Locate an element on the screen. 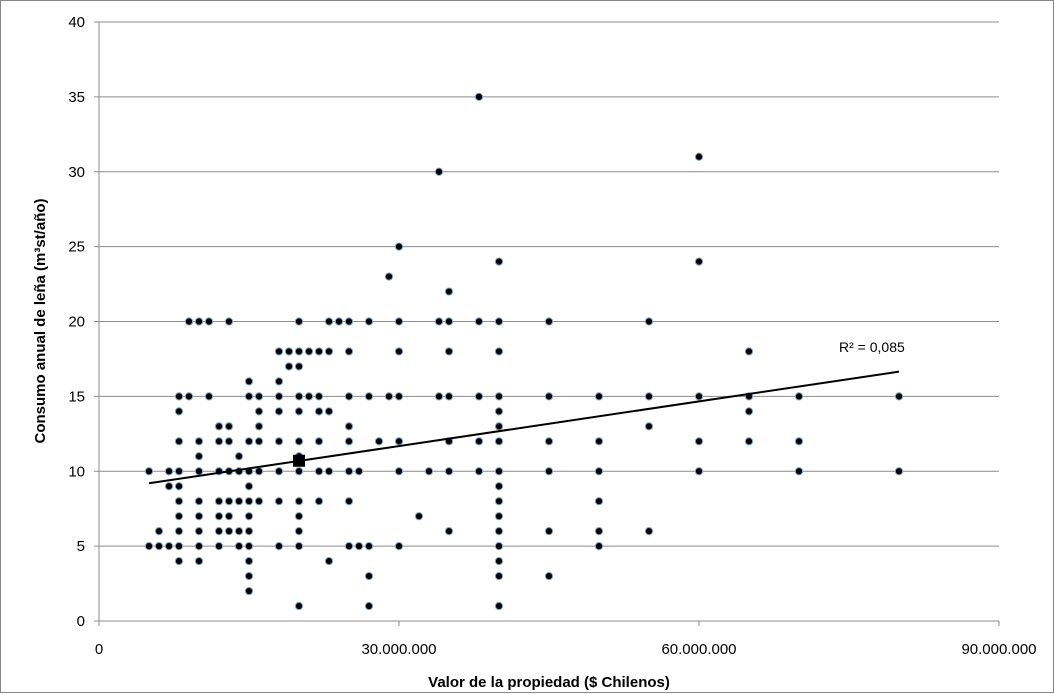  trendline is located at coordinates (524, 427).